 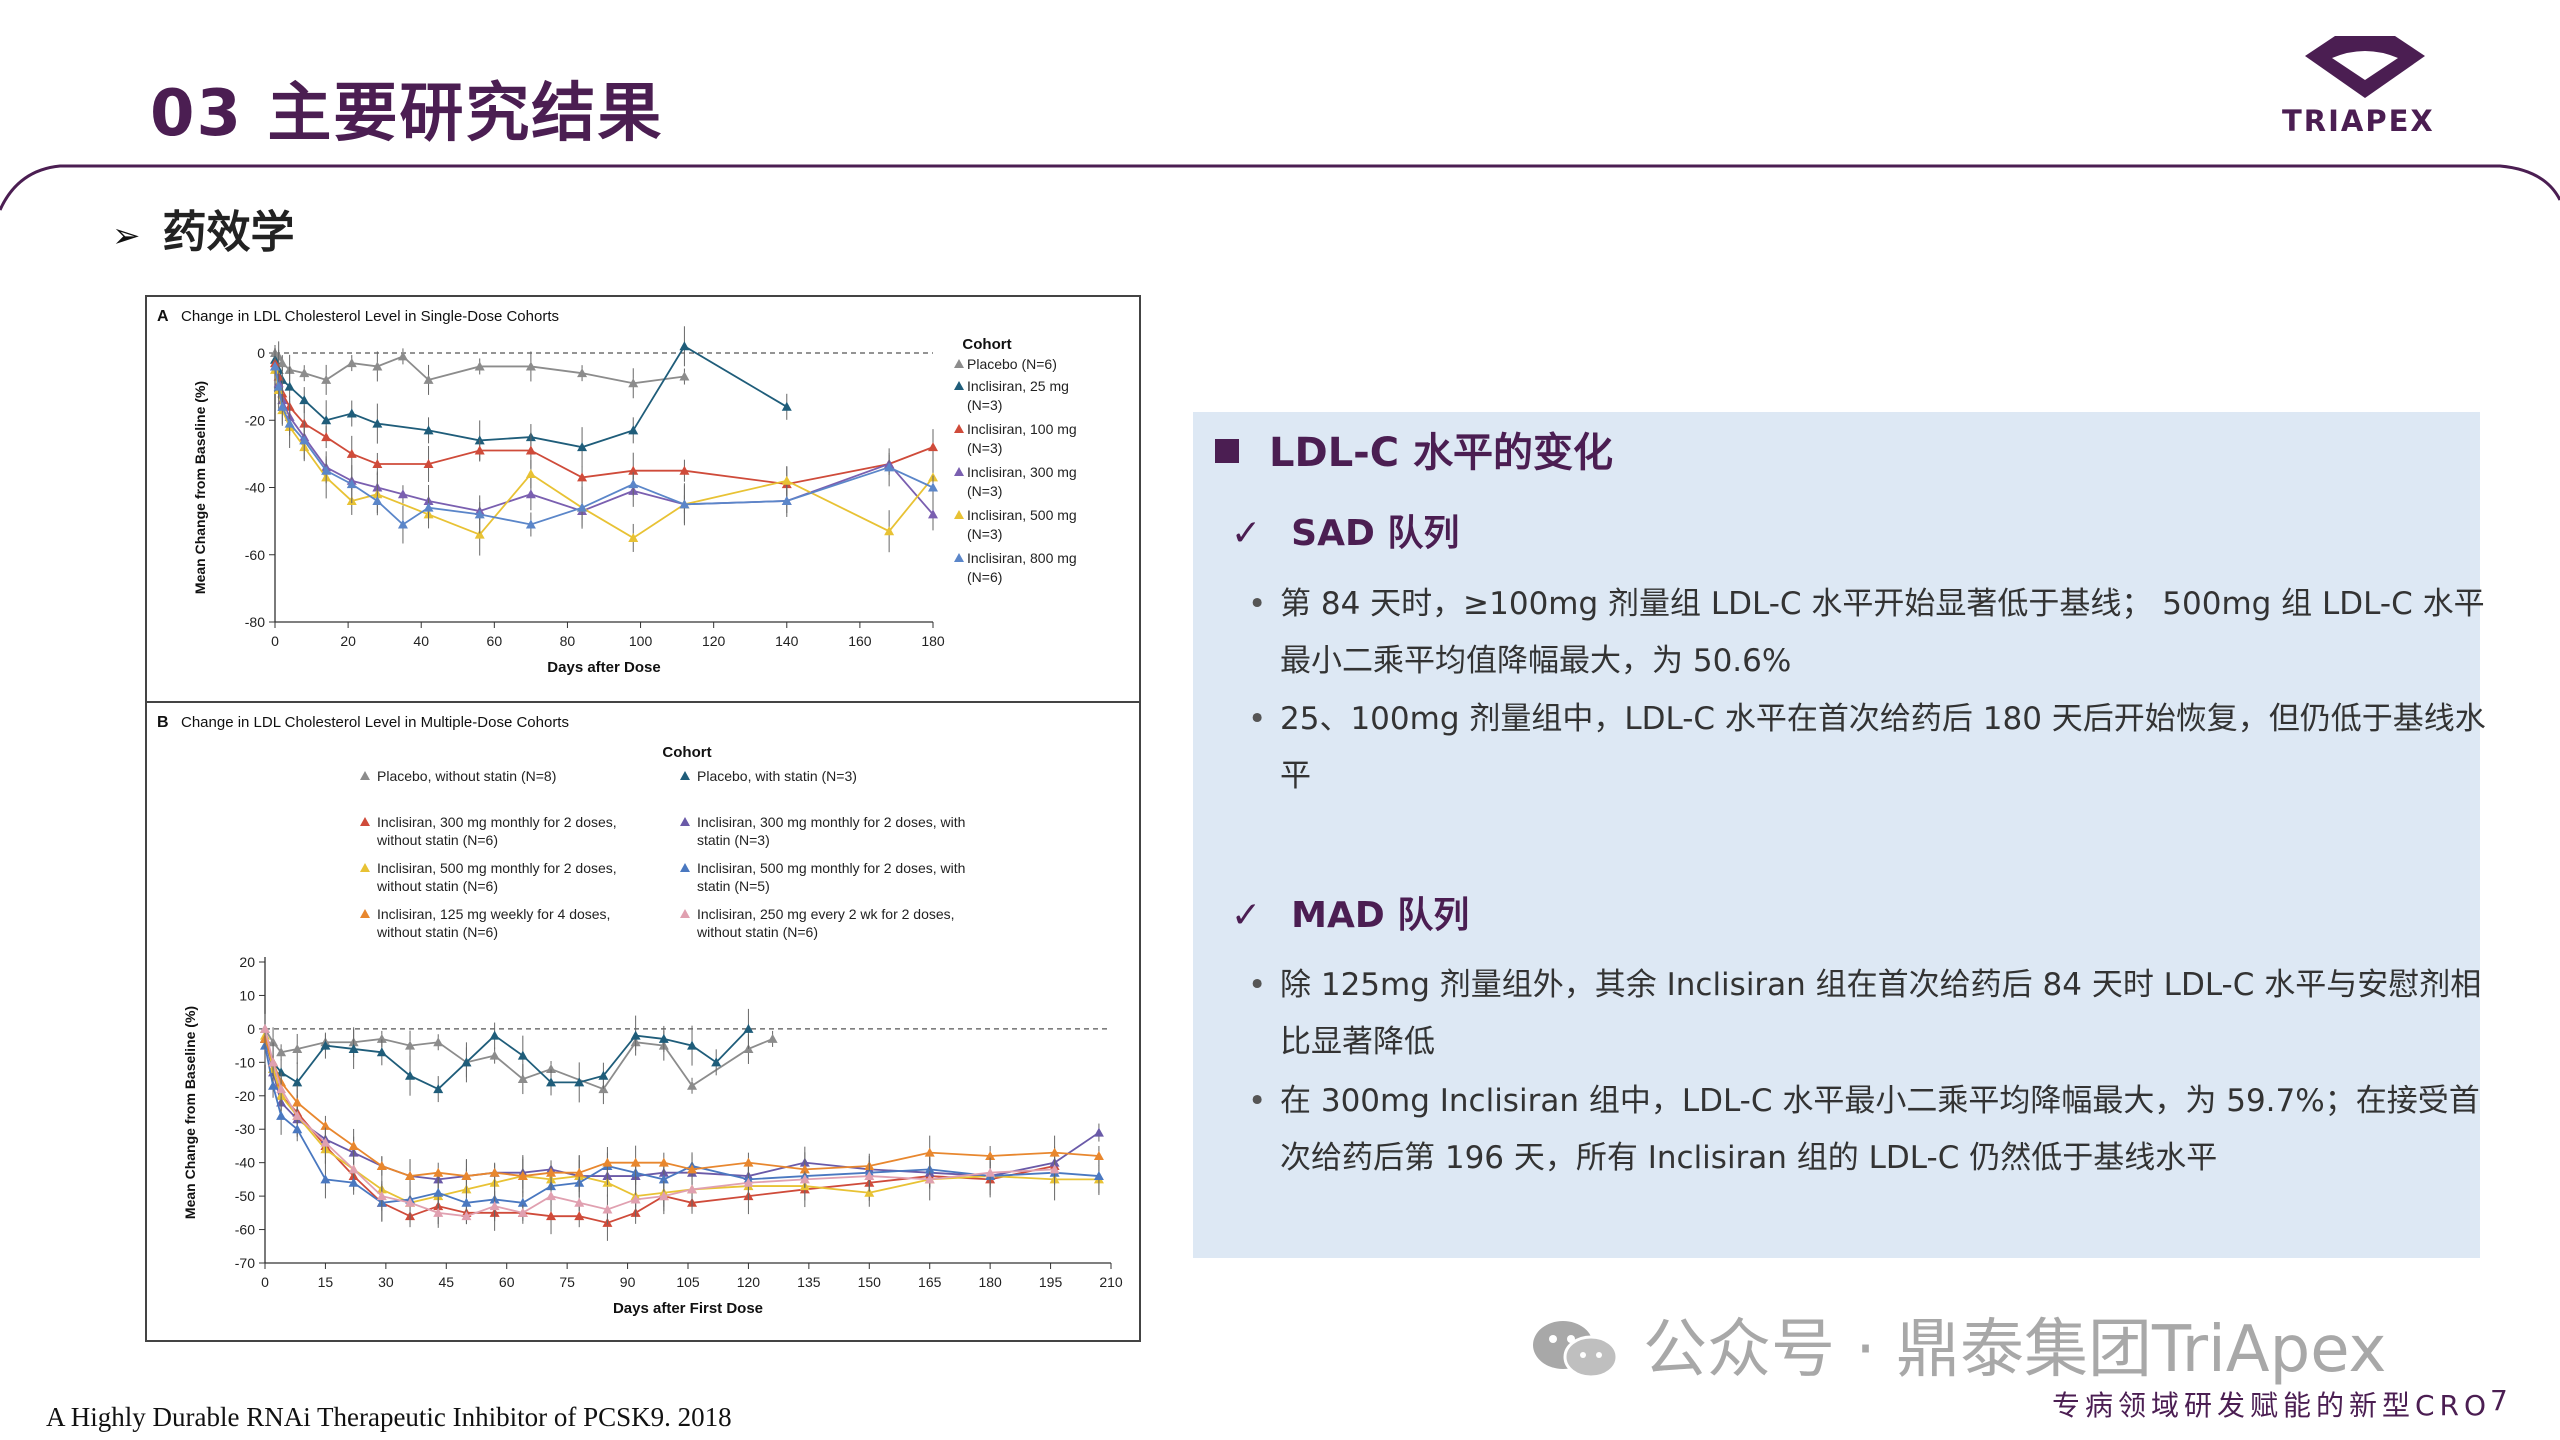 What do you see at coordinates (603, 667) in the screenshot?
I see `x-axis-label: Days after Dose` at bounding box center [603, 667].